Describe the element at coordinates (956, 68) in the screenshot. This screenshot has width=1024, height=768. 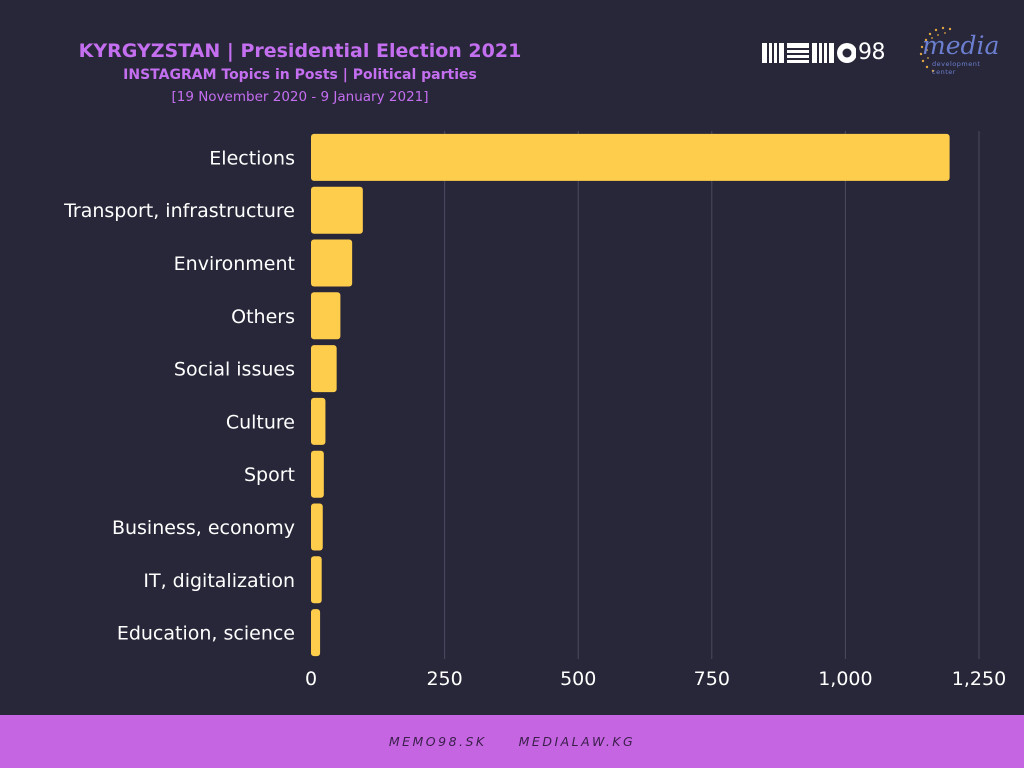
I see `media-logo-subtitle: development center` at that location.